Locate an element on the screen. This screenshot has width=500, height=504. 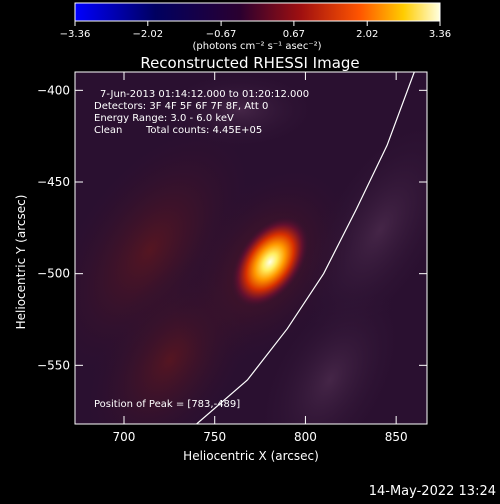
y-tick-label: −500 is located at coordinates (53, 274).